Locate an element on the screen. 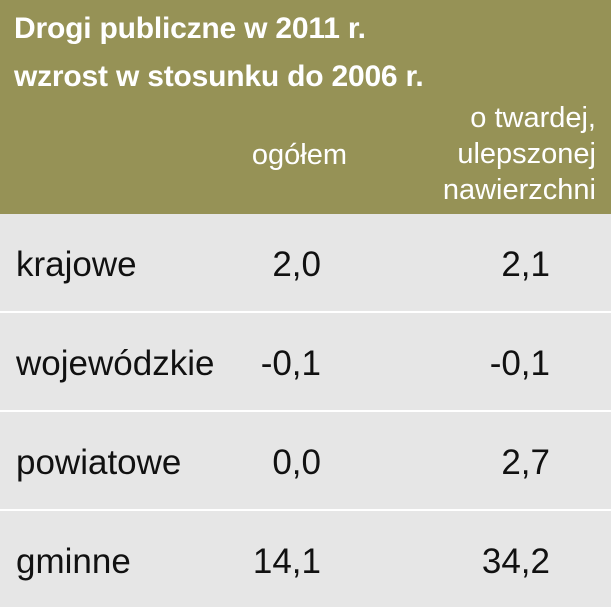  row-label: krajowe is located at coordinates (76, 264).